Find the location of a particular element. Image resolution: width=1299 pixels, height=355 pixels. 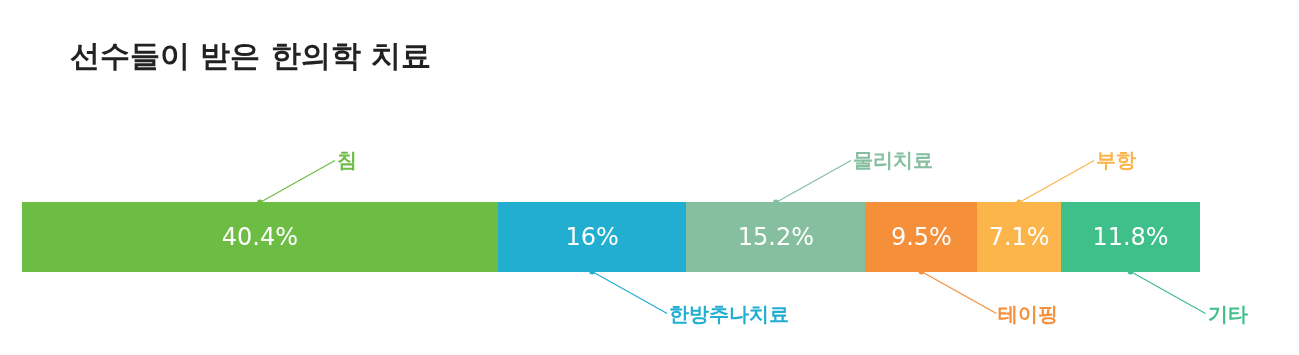

series-label: 물리치료 is located at coordinates (893, 160).